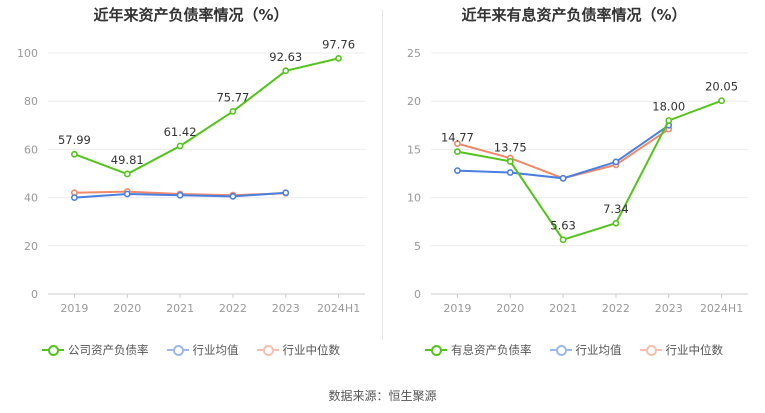  What do you see at coordinates (721, 87) in the screenshot?
I see `data-label: 20.05` at bounding box center [721, 87].